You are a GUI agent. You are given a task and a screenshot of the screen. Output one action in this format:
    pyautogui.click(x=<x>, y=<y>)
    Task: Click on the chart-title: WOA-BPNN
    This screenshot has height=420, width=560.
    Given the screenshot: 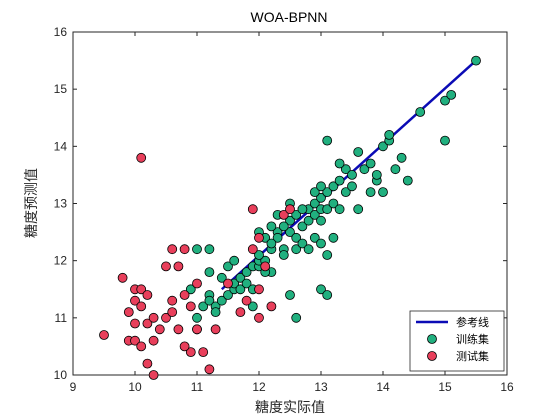 What is the action you would take?
    pyautogui.click(x=289, y=17)
    